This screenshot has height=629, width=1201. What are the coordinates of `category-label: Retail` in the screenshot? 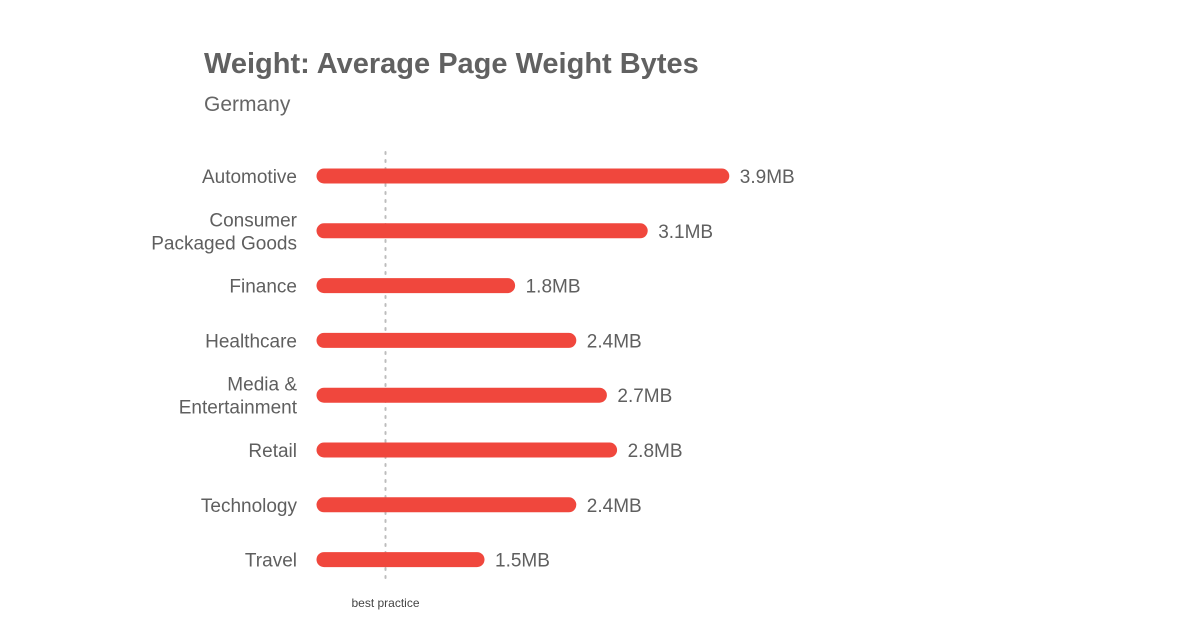 It's located at (272, 451).